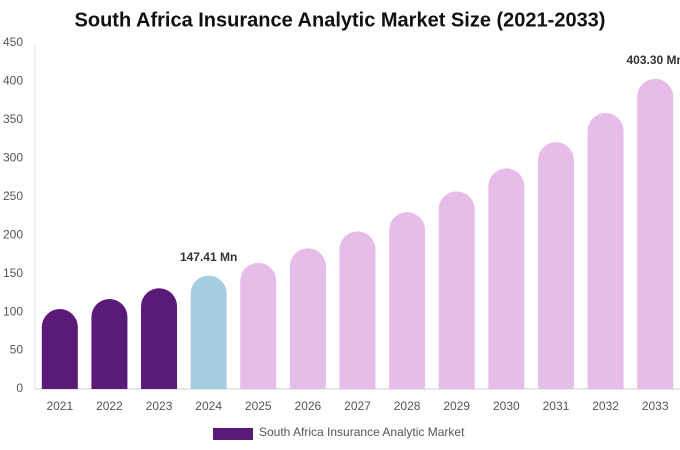  Describe the element at coordinates (109, 406) in the screenshot. I see `x-tick-label: 2022` at that location.